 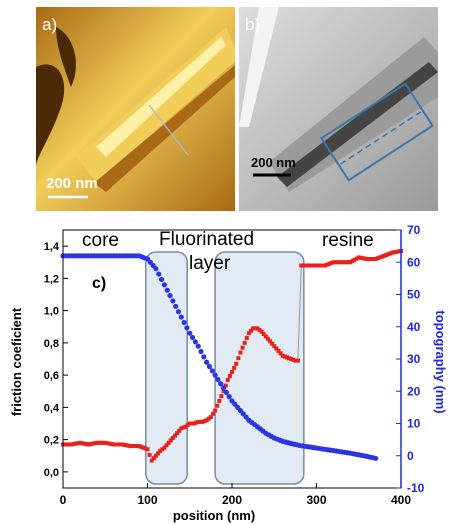 I want to click on panel-b-label: b), so click(x=253, y=24).